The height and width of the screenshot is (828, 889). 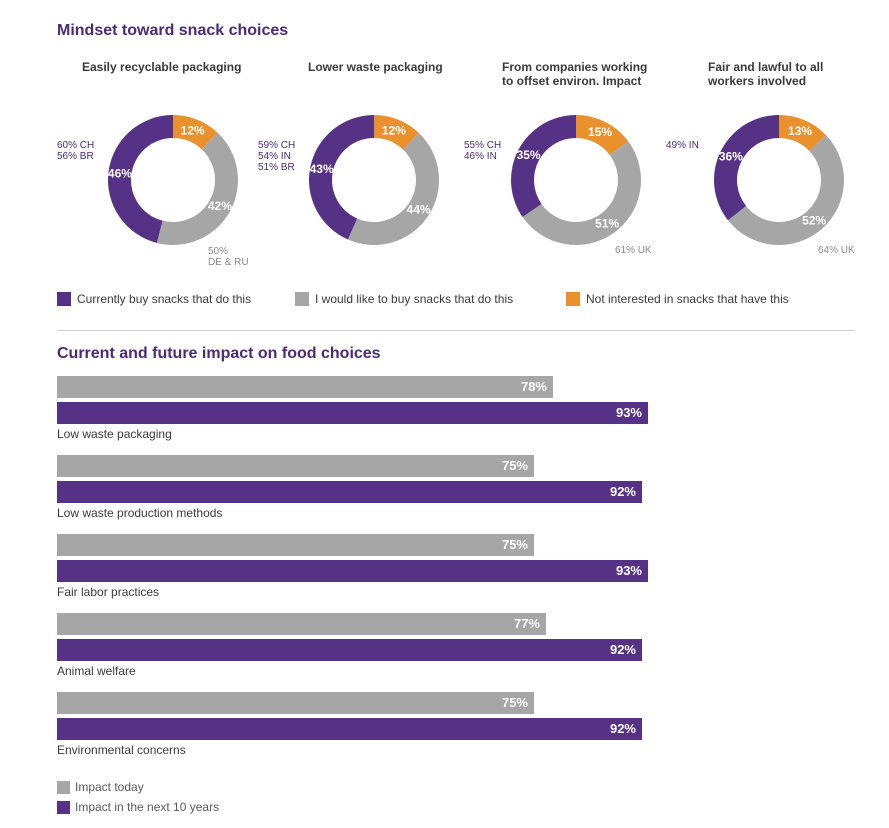 What do you see at coordinates (63, 807) in the screenshot?
I see `legend-swatch-future` at bounding box center [63, 807].